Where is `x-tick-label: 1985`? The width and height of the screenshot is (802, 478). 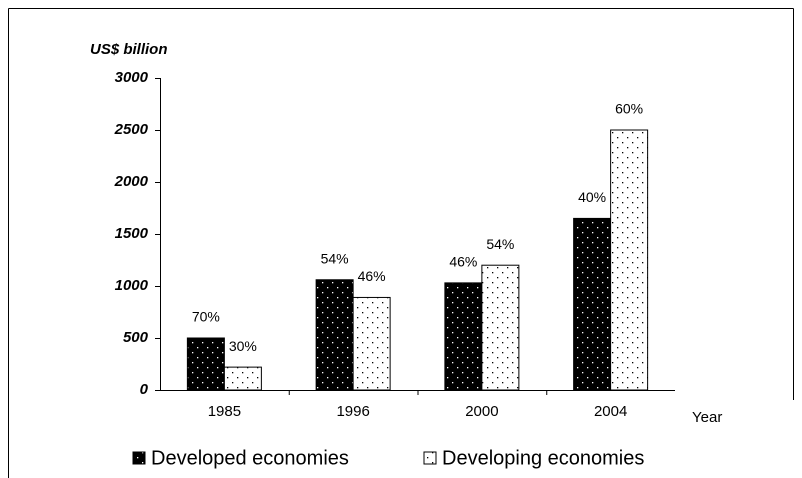 x-tick-label: 1985 is located at coordinates (224, 411).